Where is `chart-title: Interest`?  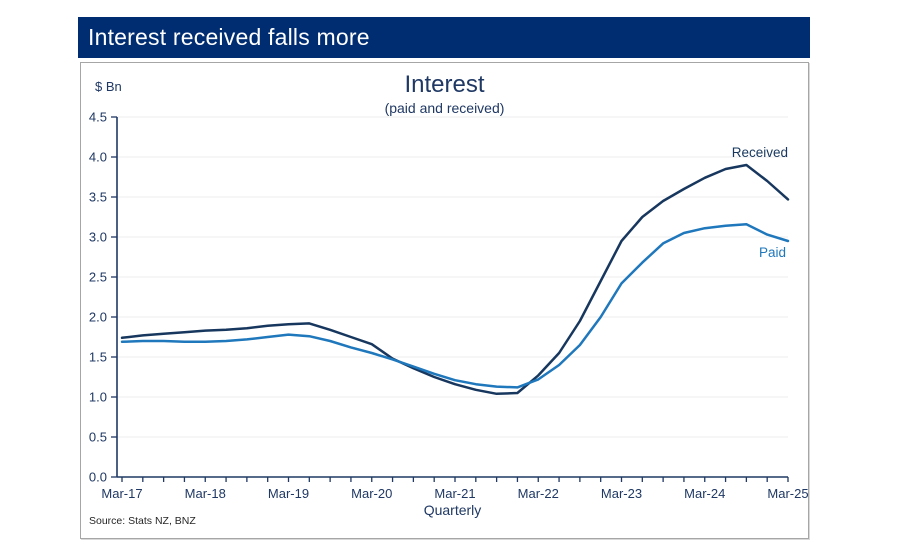 chart-title: Interest is located at coordinates (444, 84).